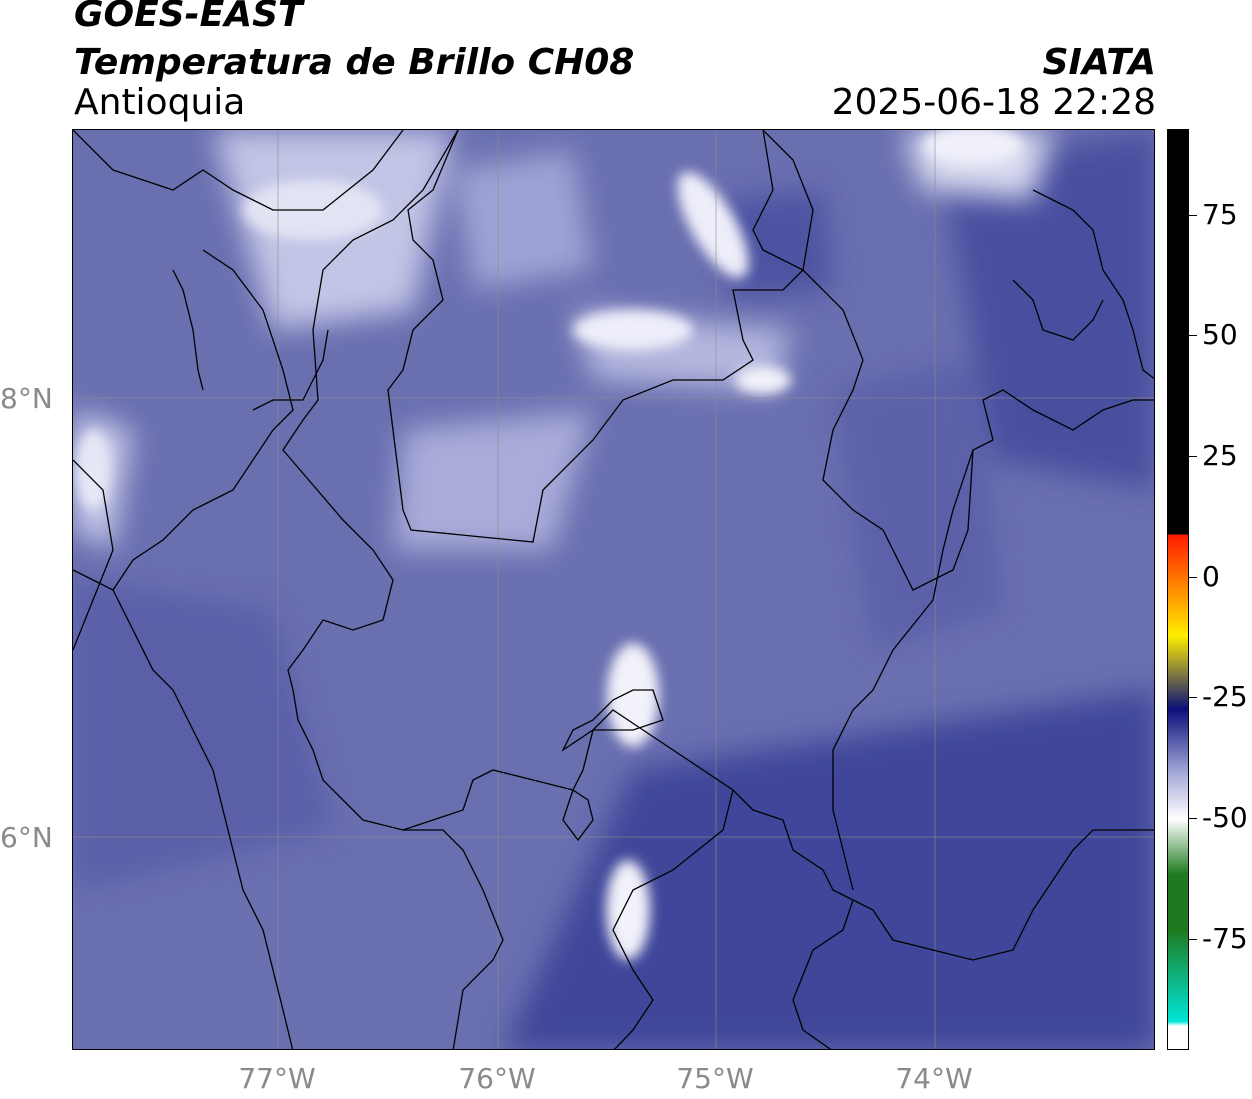  I want to click on lon-label-75w: 75°W, so click(715, 1078).